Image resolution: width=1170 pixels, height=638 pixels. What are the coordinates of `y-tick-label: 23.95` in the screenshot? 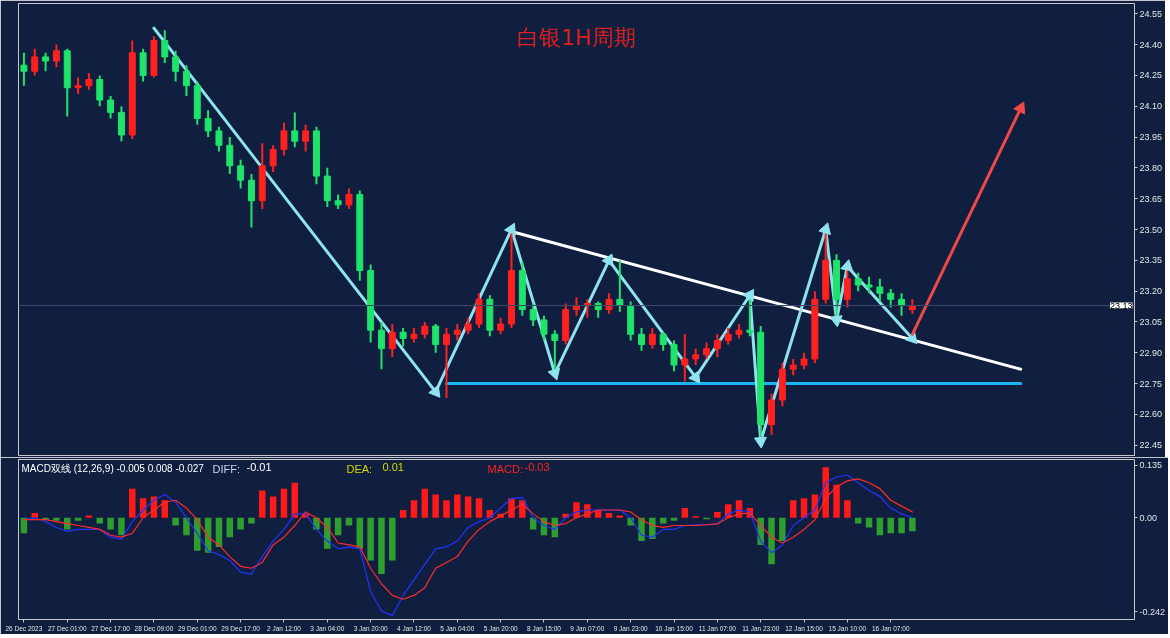 It's located at (1151, 137).